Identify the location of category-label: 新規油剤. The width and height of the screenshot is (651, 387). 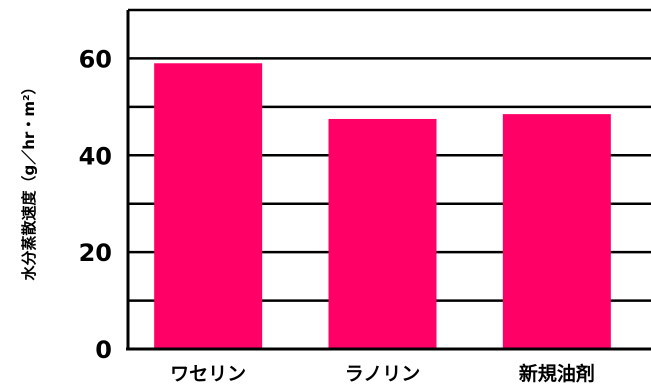
(557, 373).